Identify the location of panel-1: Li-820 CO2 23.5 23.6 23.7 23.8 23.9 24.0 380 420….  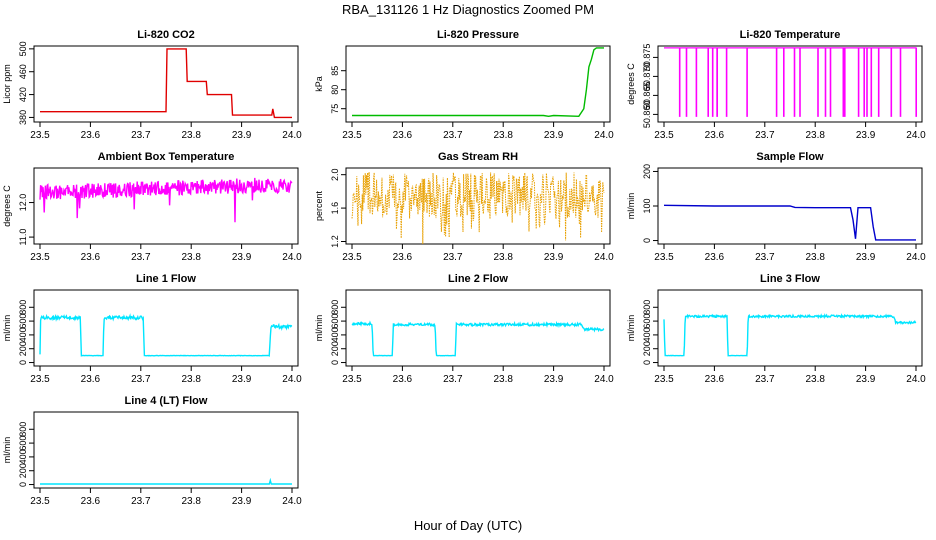
(152, 85).